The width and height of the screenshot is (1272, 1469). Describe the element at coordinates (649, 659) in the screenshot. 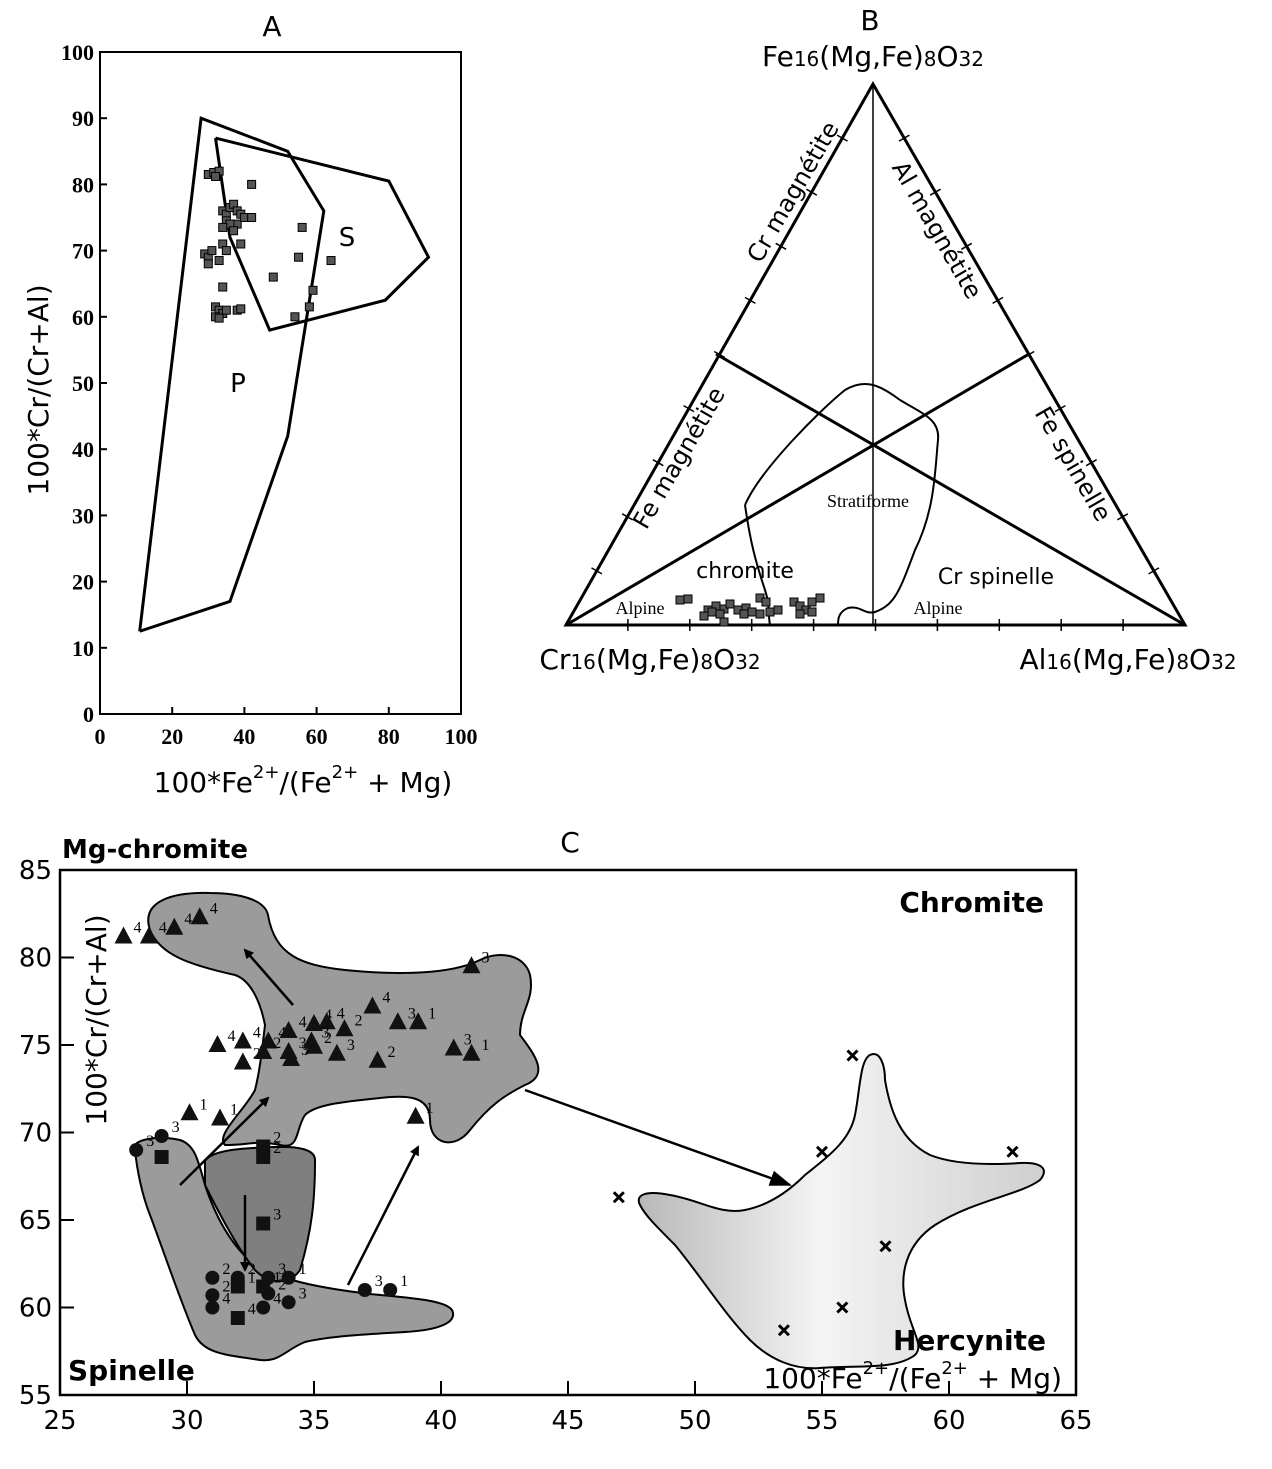

I see `panel-b-apex-left: Cr16(Mg,Fe)8O32` at that location.